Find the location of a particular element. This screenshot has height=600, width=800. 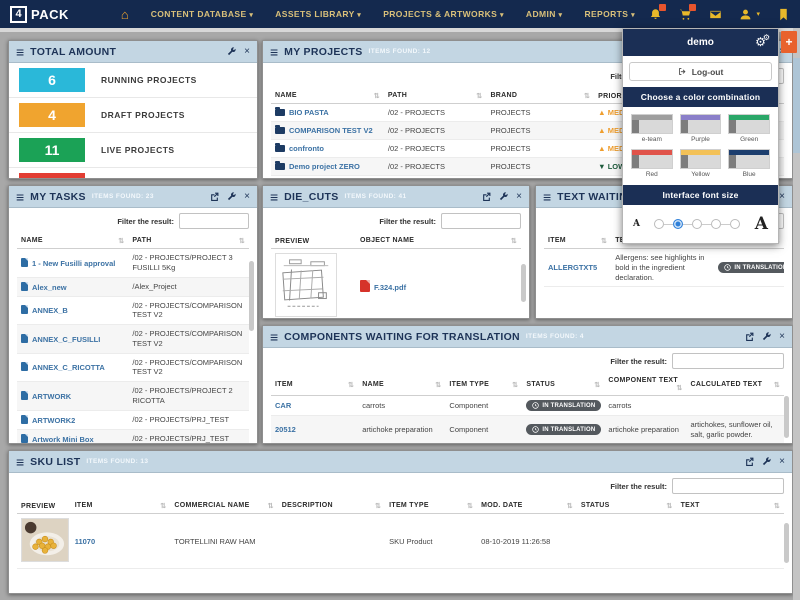

project-link: Demo project ZERO is located at coordinates (324, 166).